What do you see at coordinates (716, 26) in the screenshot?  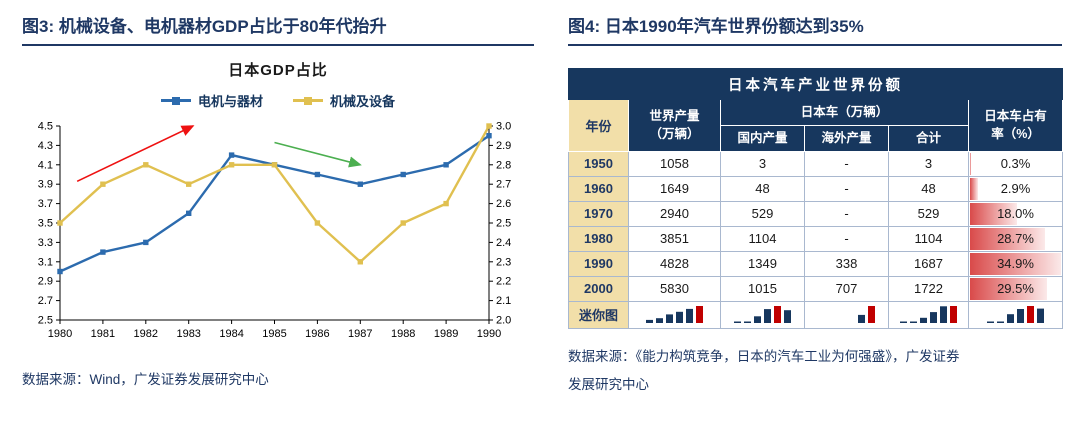 I see `figure4-title: 图4: 日本1990年汽车世界份额达到35%` at bounding box center [716, 26].